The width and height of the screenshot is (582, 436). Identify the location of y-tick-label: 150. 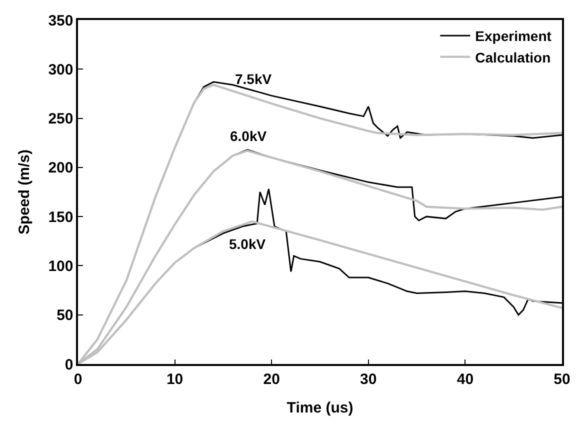
(61, 217).